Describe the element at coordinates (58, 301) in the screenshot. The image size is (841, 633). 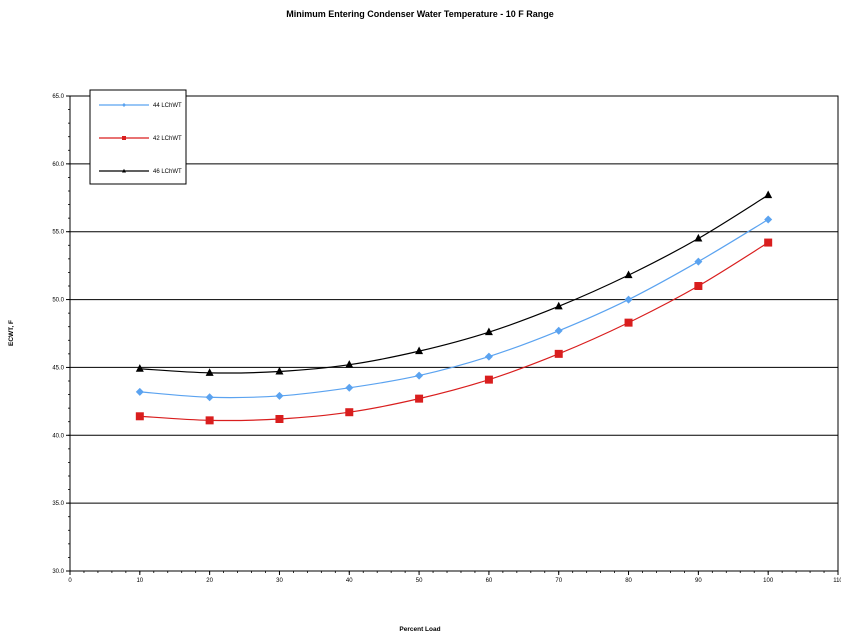
I see `y-tick-label: 50.0` at that location.